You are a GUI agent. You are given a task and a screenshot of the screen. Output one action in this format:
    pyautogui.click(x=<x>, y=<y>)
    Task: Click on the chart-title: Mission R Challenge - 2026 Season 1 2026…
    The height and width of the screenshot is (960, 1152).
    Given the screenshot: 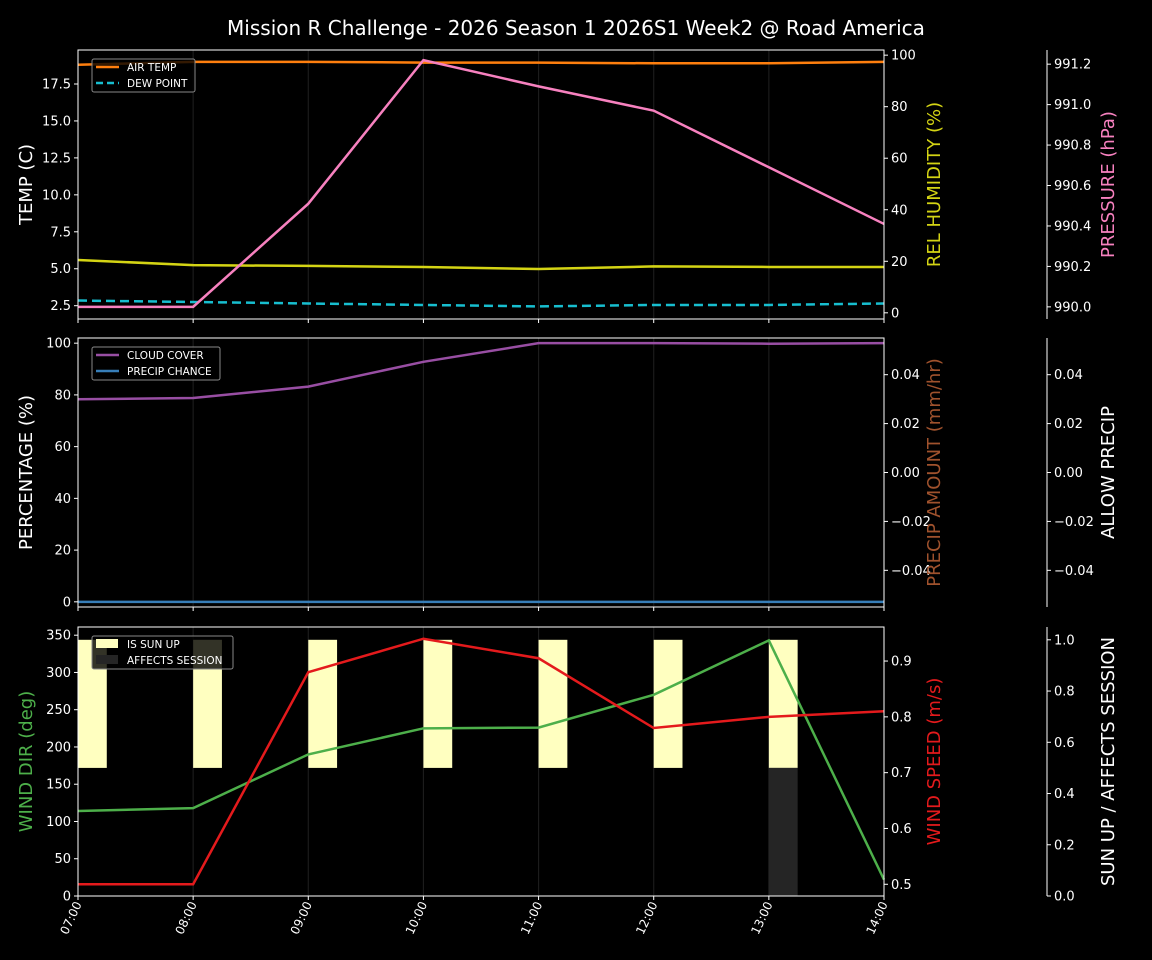 What is the action you would take?
    pyautogui.click(x=576, y=28)
    